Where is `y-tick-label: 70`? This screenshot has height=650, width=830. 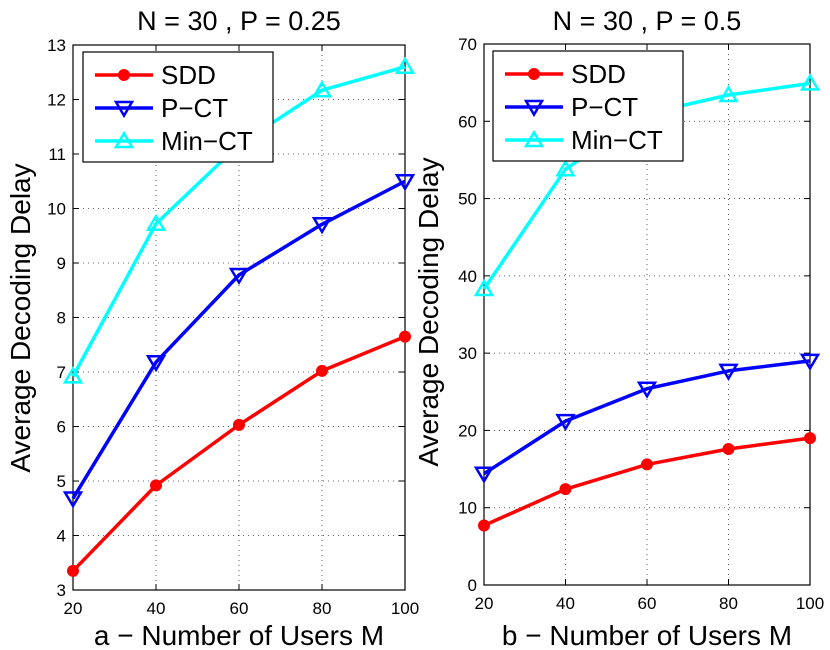
y-tick-label: 70 is located at coordinates (467, 44).